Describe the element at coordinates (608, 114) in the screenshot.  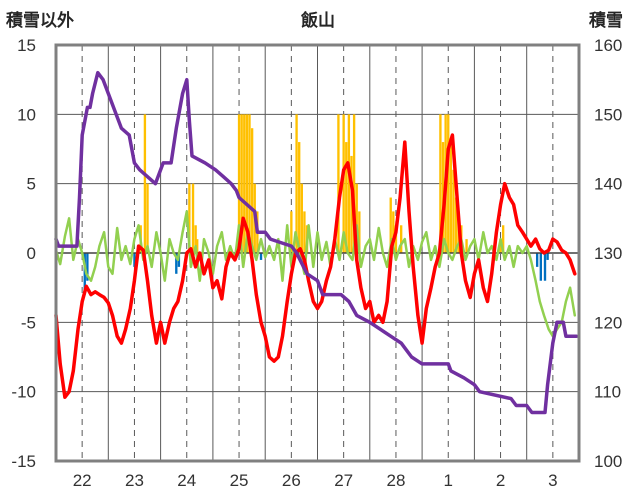
I see `right-tick-label: 150` at that location.